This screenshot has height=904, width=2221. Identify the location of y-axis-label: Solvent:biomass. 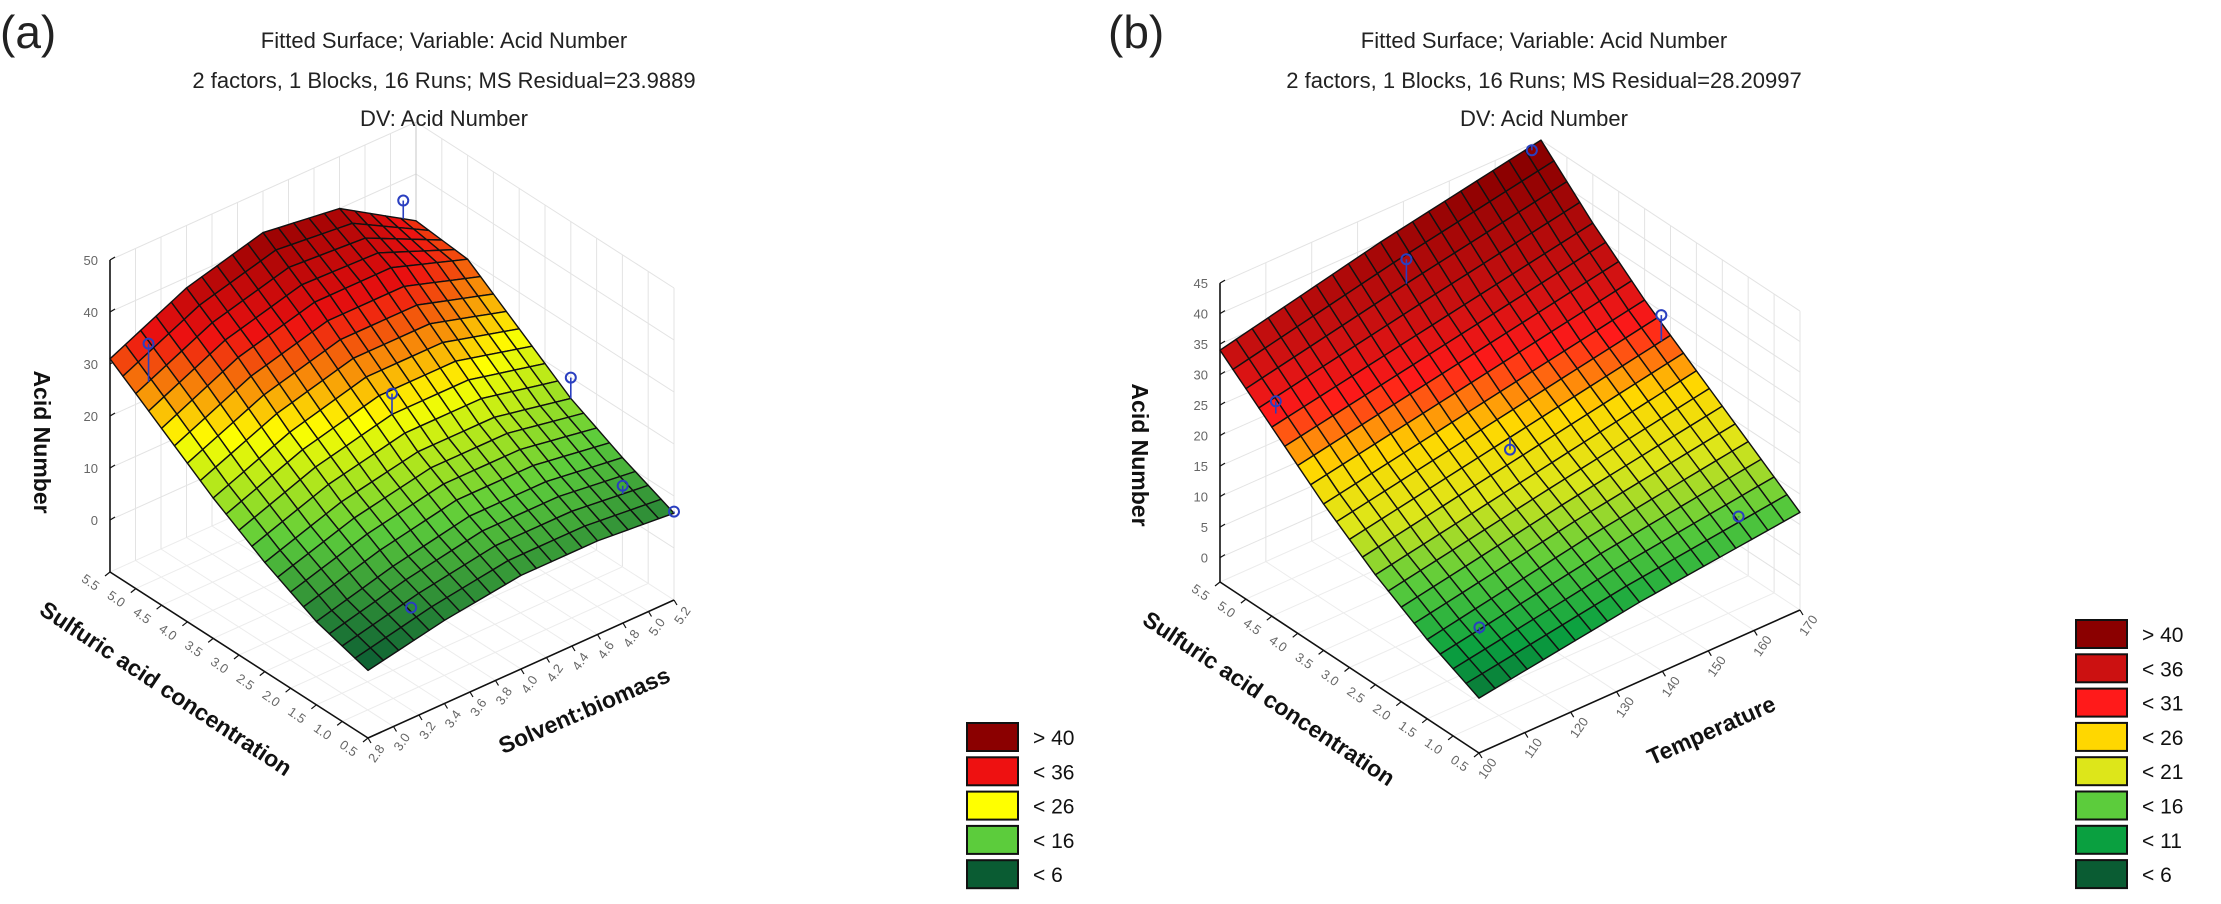
(584, 710).